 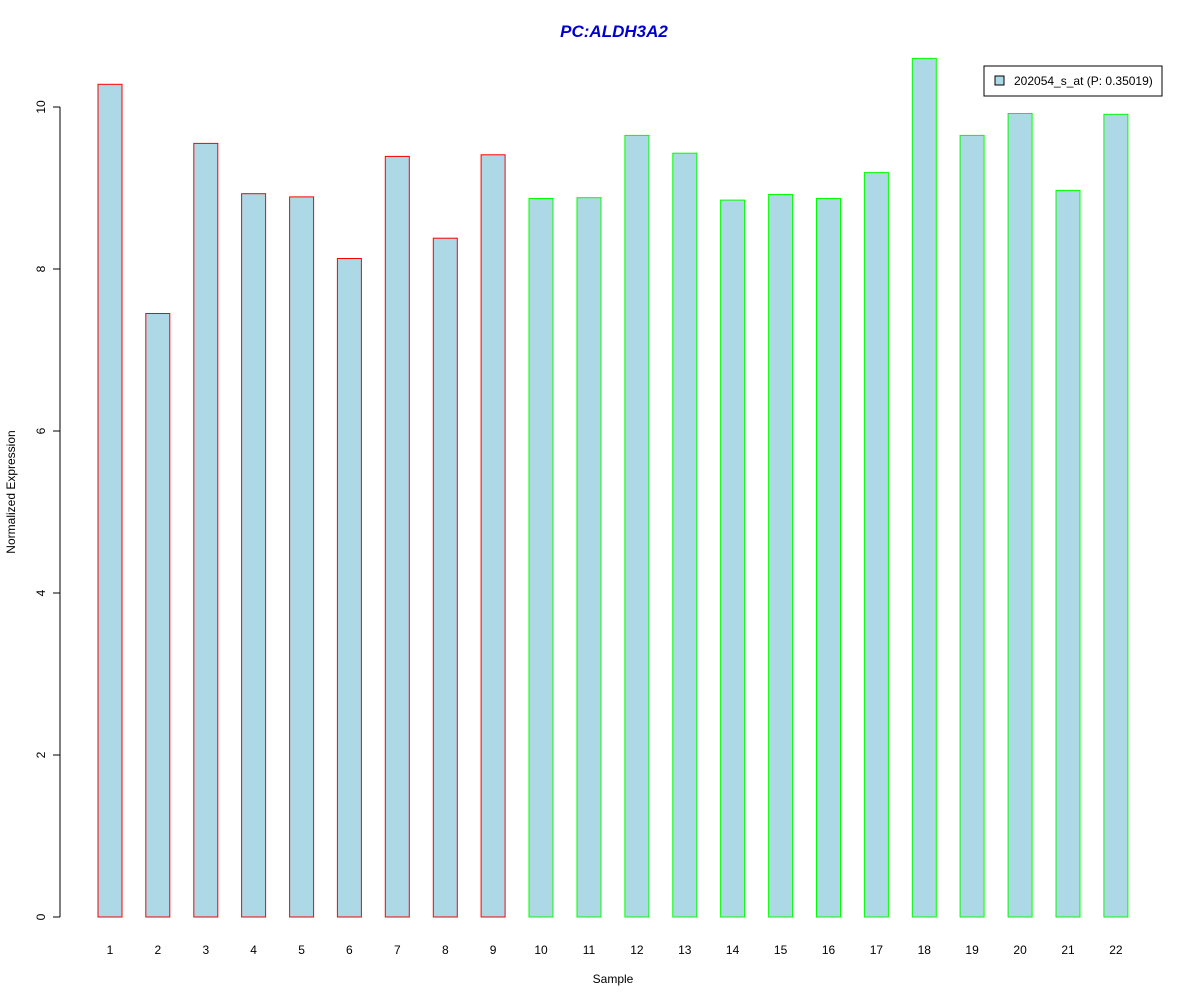 I want to click on legend-swatch, so click(x=999, y=80).